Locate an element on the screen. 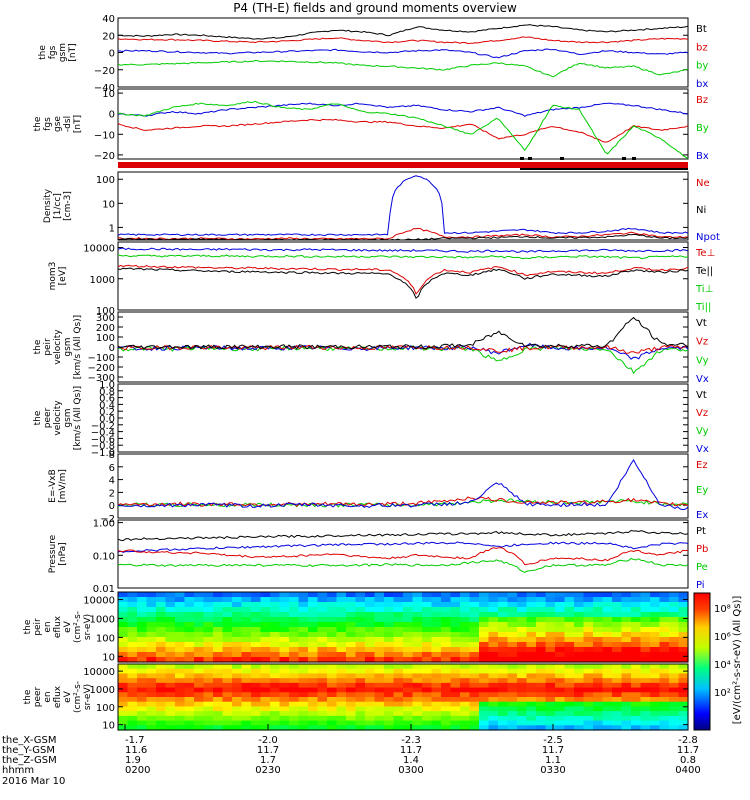 This screenshot has width=750, height=800. footer-value: 1.1 is located at coordinates (553, 760).